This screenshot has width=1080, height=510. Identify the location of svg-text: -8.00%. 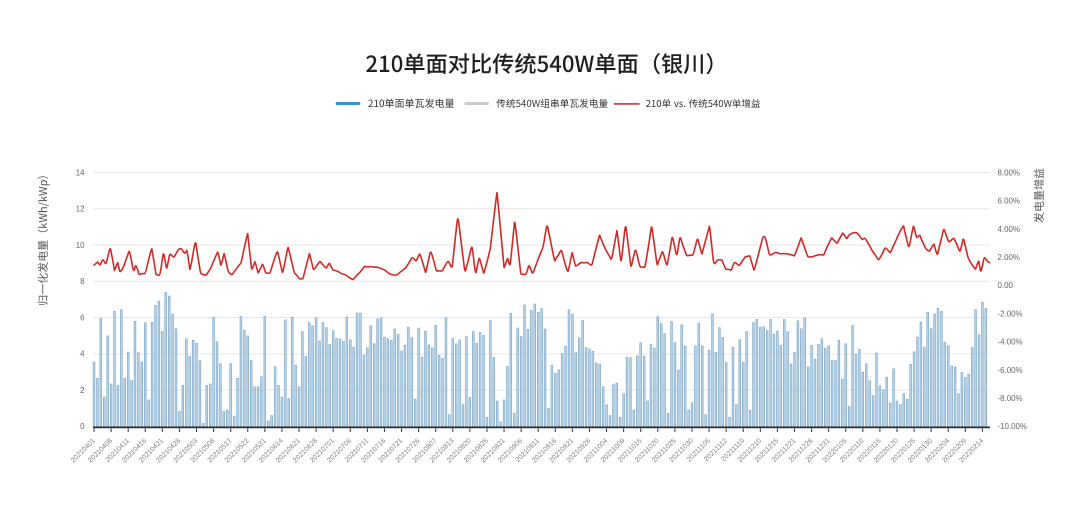
(1010, 398).